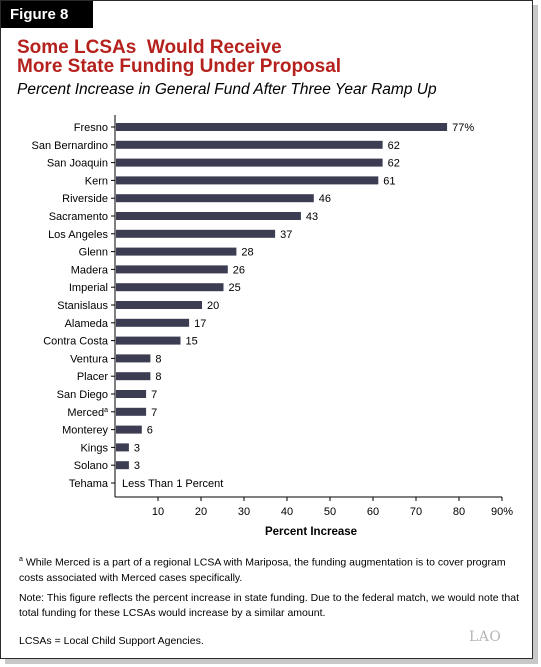 The height and width of the screenshot is (667, 541). Describe the element at coordinates (459, 512) in the screenshot. I see `x-tick-label: 80` at that location.